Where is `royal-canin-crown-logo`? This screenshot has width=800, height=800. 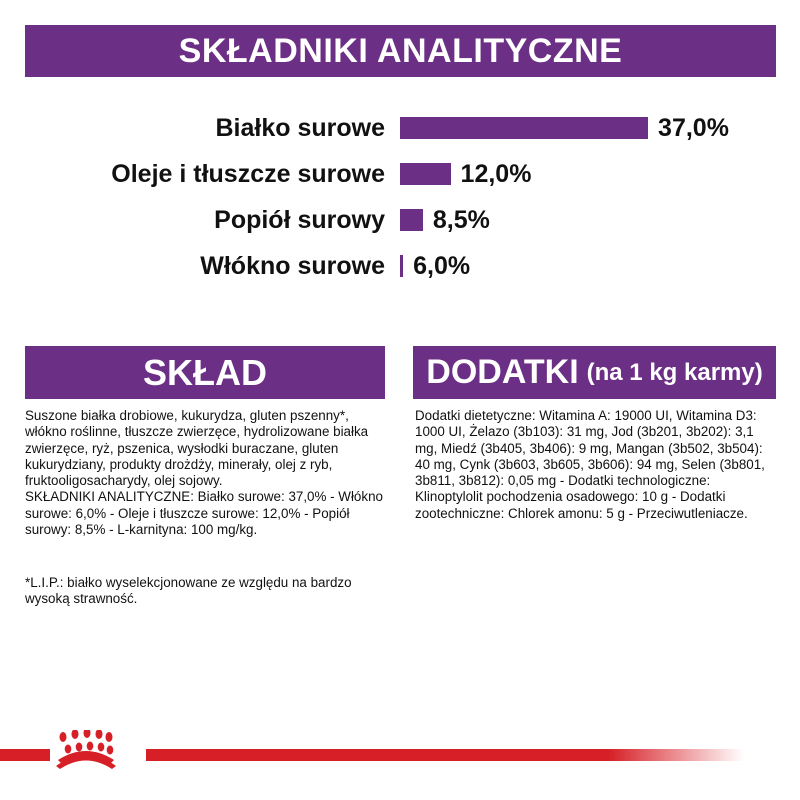
royal-canin-crown-logo is located at coordinates (98, 751).